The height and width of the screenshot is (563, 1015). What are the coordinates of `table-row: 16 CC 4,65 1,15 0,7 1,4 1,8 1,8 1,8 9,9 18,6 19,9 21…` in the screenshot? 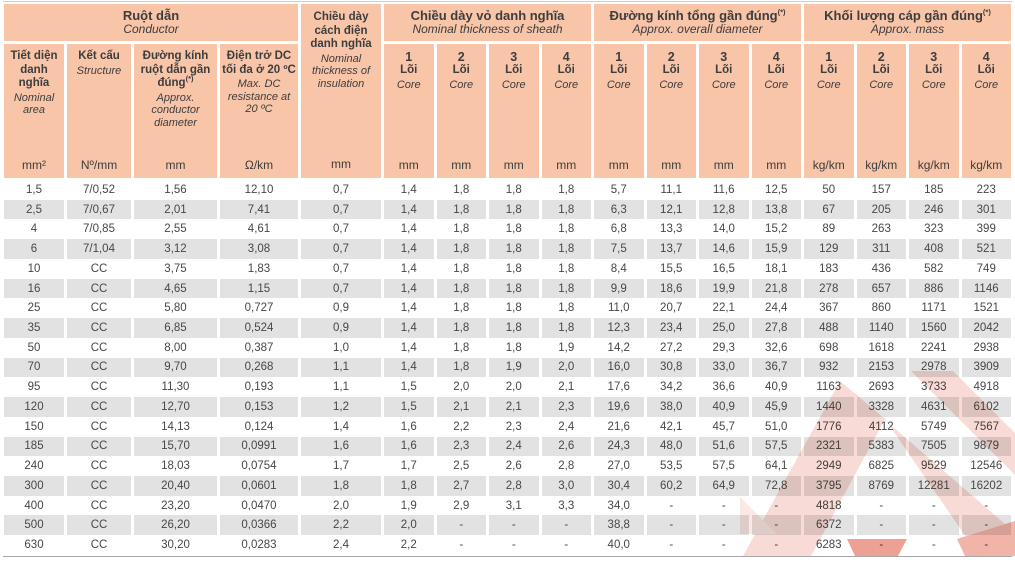 It's located at (507, 288).